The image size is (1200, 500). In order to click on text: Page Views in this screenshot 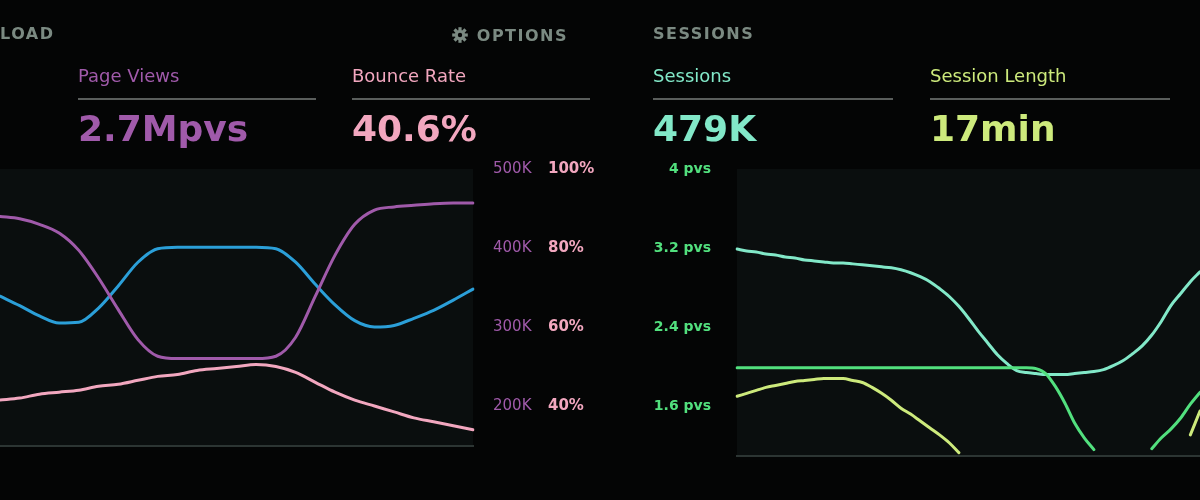, I will do `click(129, 75)`.